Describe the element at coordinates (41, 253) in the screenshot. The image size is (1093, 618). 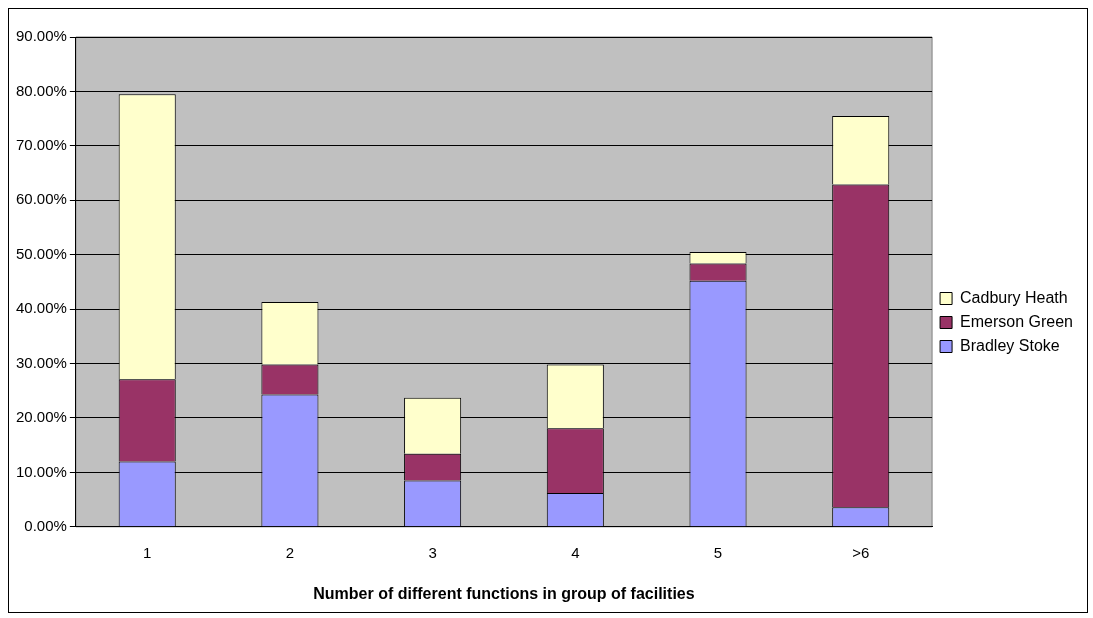
I see `y-tick-label: 50.00%` at that location.